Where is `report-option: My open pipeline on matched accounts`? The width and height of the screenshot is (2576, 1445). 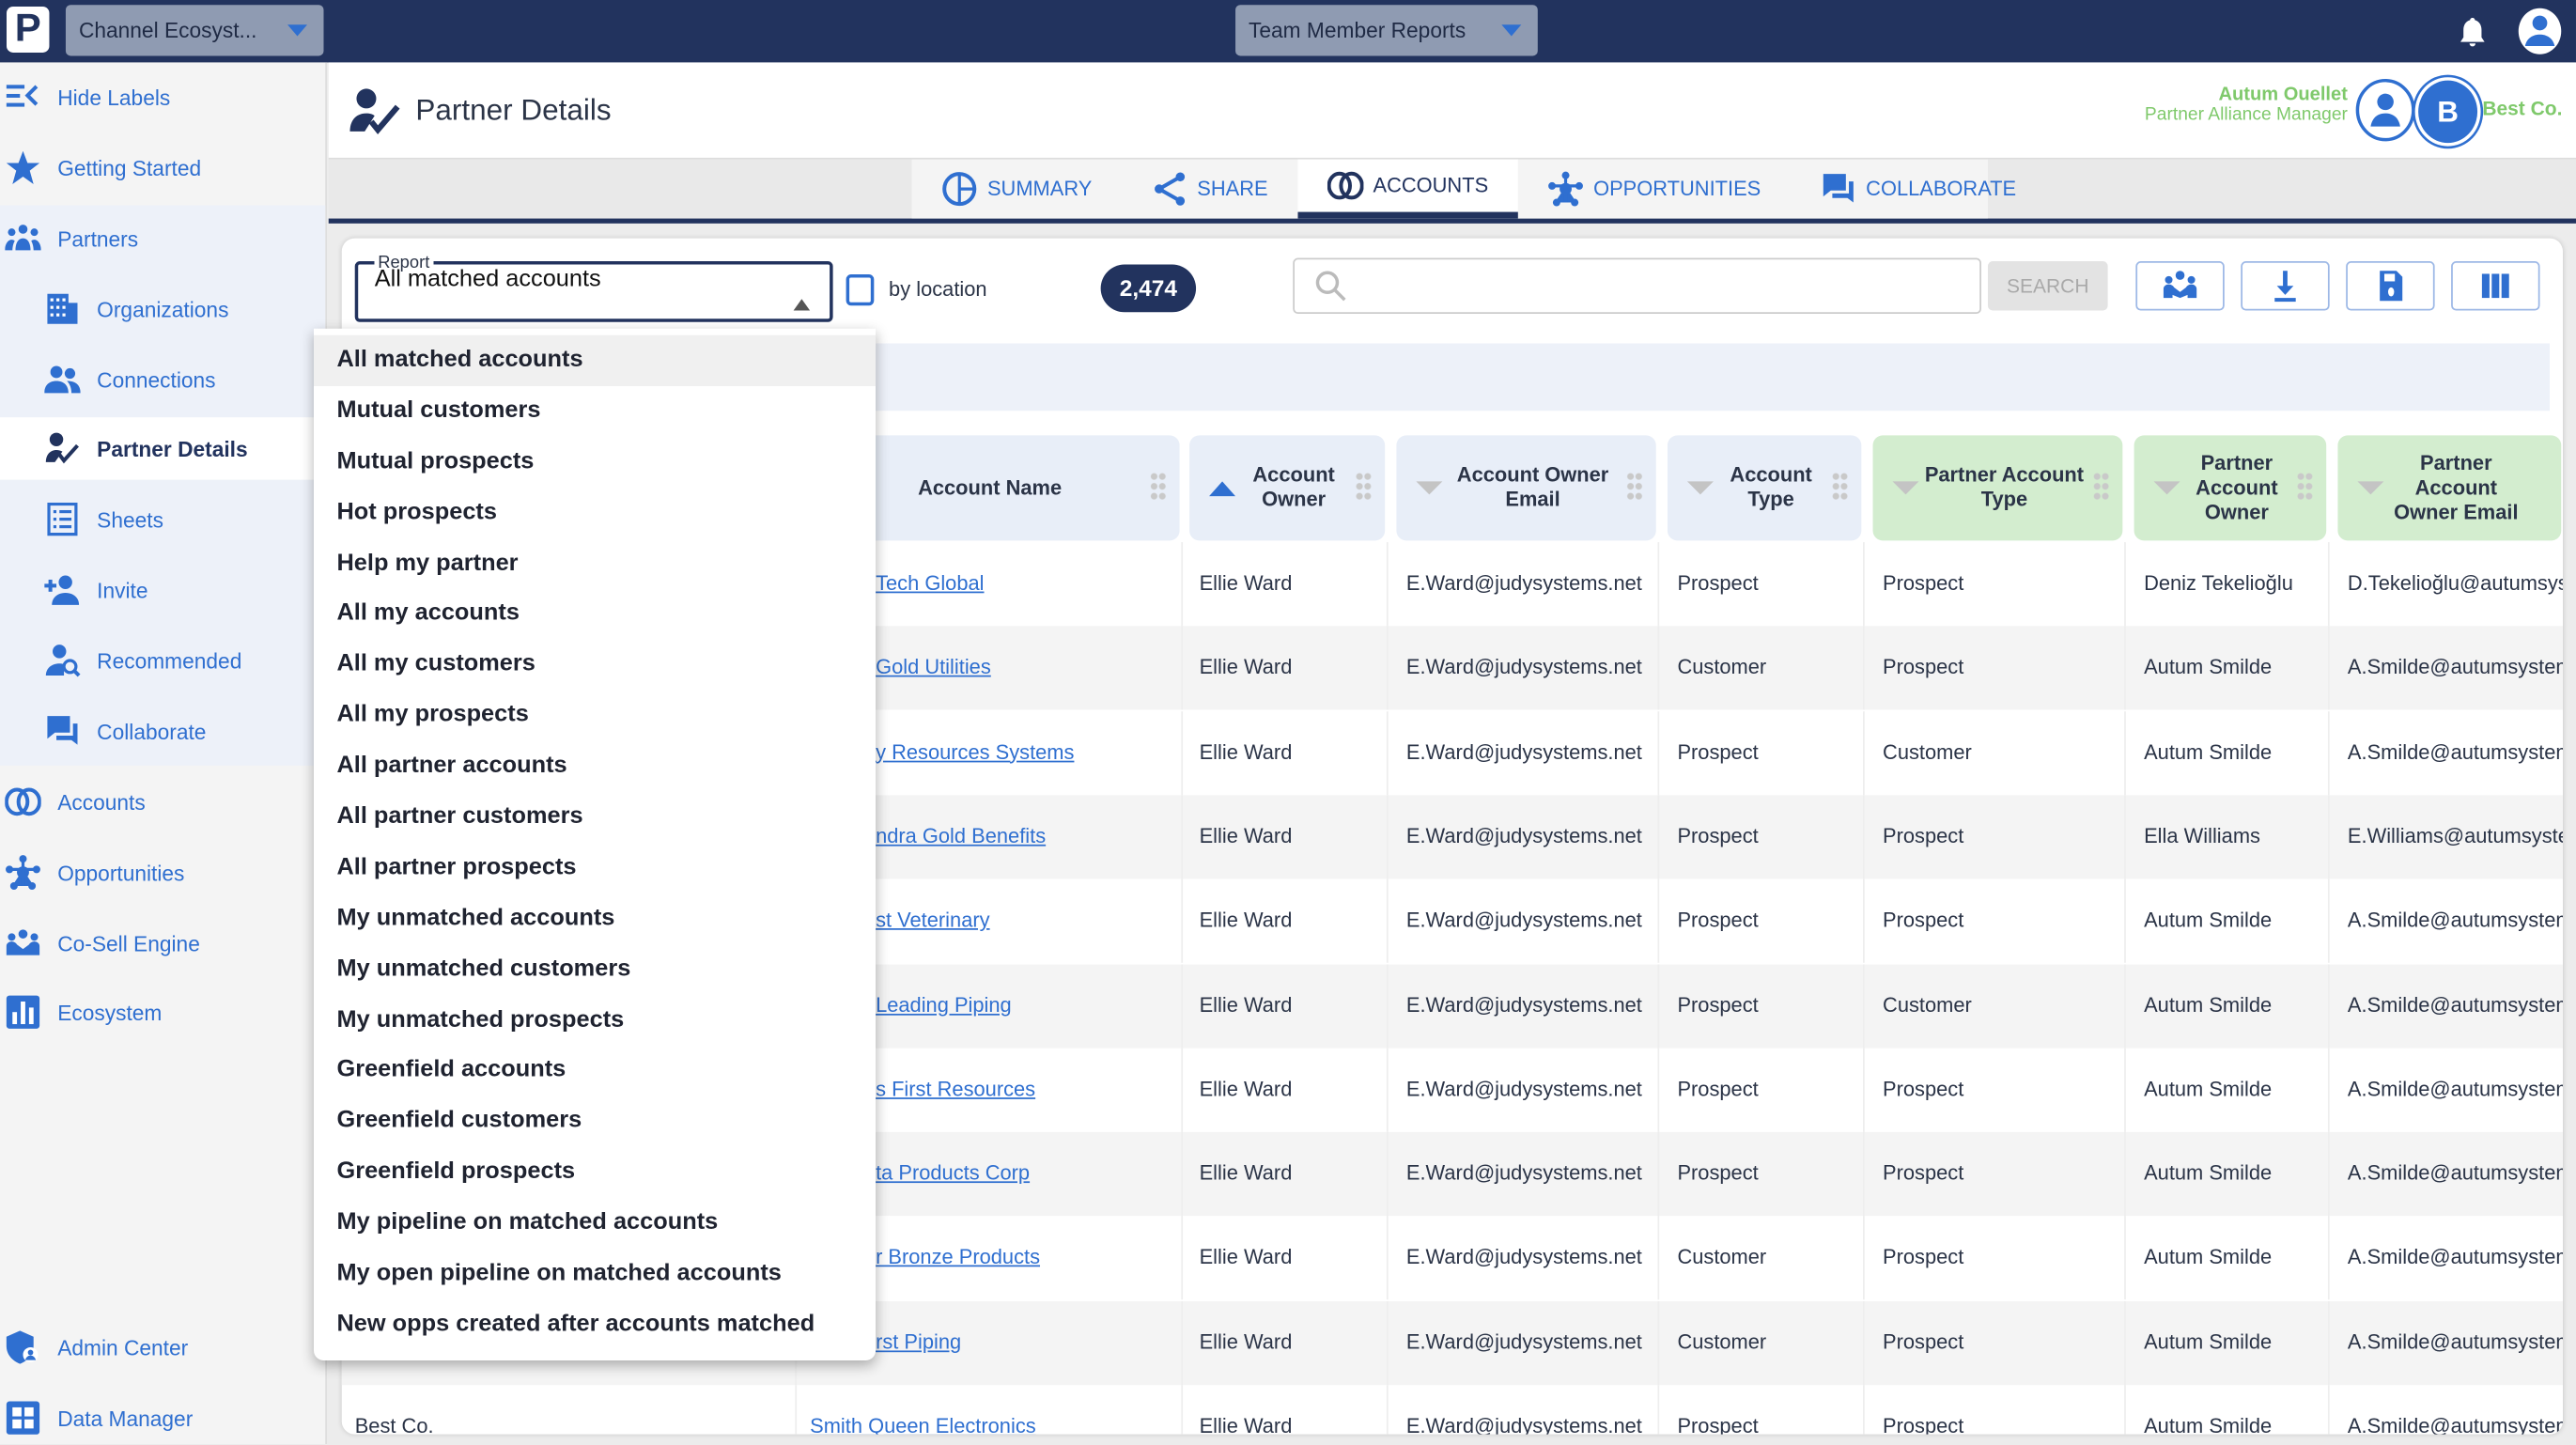
report-option: My open pipeline on matched accounts is located at coordinates (559, 1273).